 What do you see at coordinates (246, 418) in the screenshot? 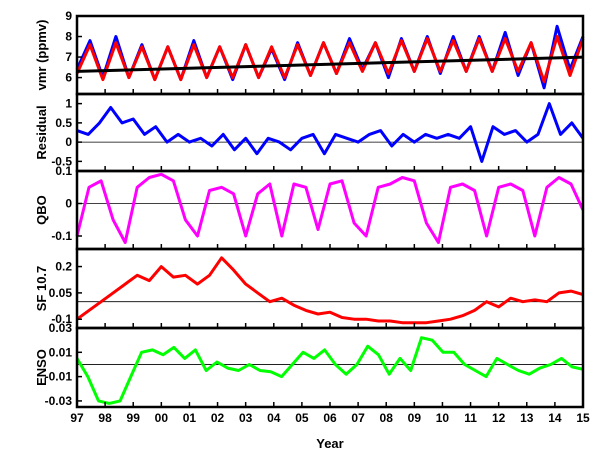
I see `x-tick-label: 03` at bounding box center [246, 418].